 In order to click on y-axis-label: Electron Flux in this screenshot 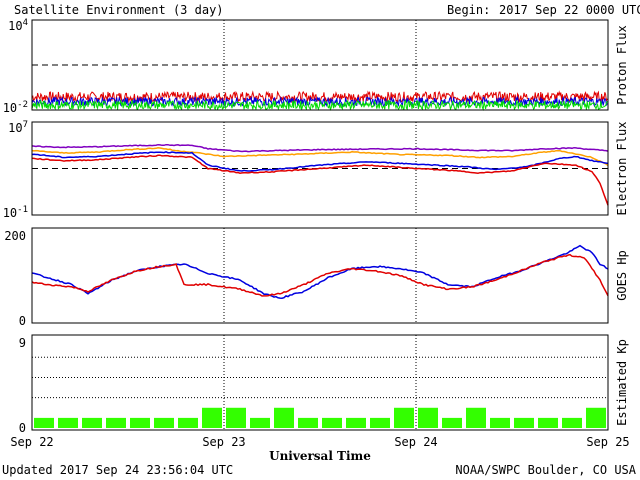, I will do `click(622, 169)`.